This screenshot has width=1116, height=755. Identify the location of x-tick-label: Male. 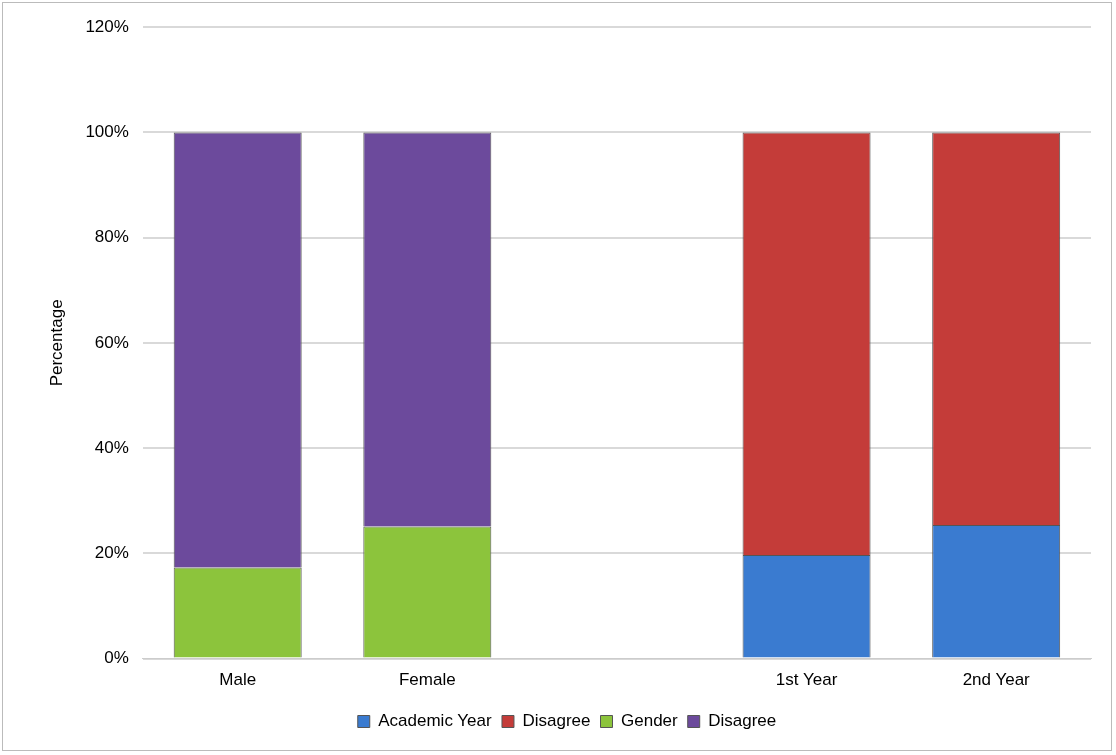
(238, 680).